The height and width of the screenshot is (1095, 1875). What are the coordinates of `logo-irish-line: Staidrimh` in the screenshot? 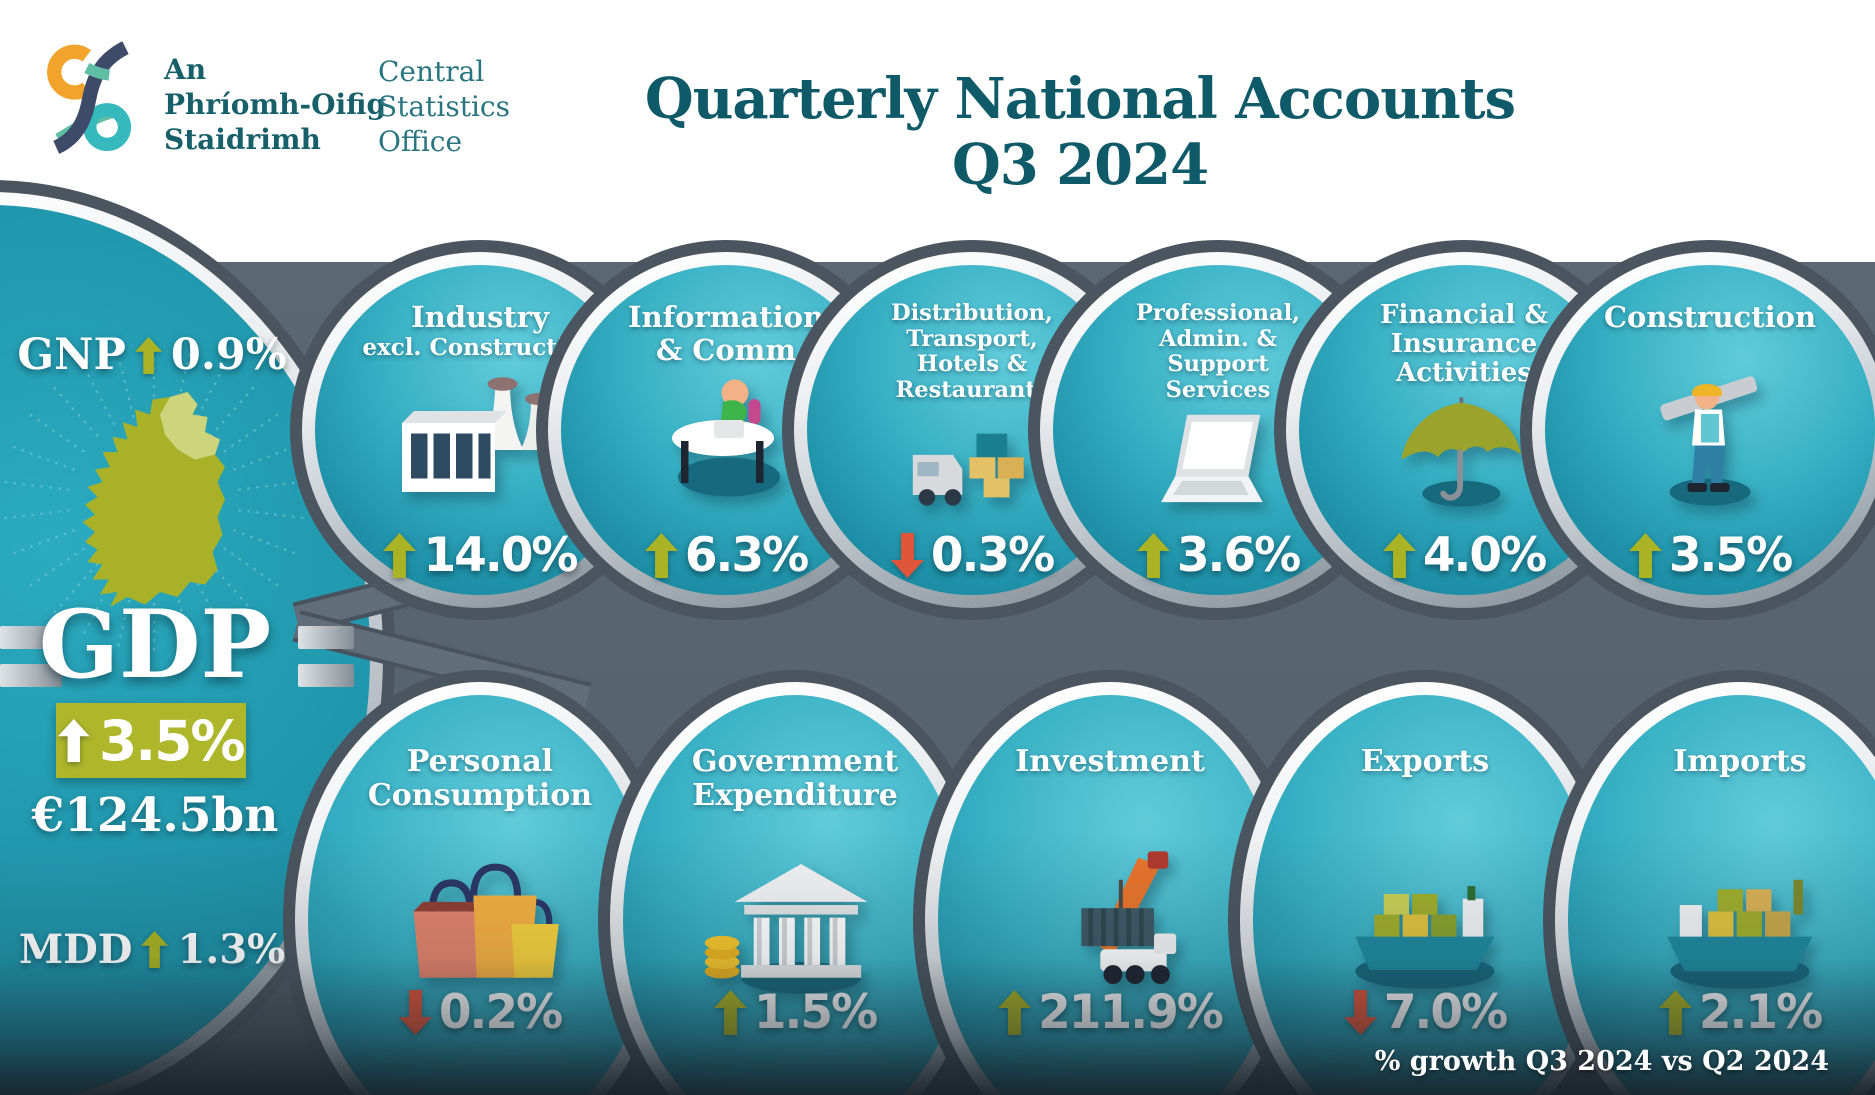 It's located at (242, 139).